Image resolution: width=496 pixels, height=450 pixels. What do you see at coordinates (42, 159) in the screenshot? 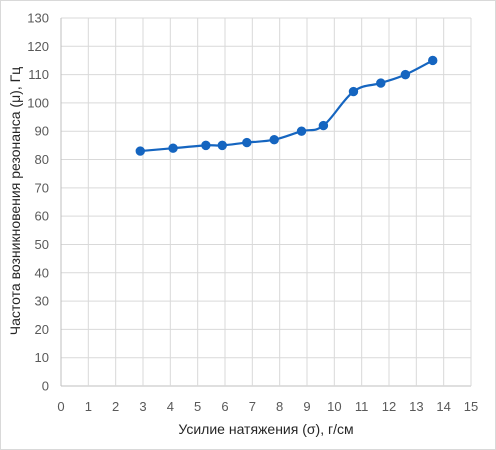
I see `y-tick-label: 80` at bounding box center [42, 159].